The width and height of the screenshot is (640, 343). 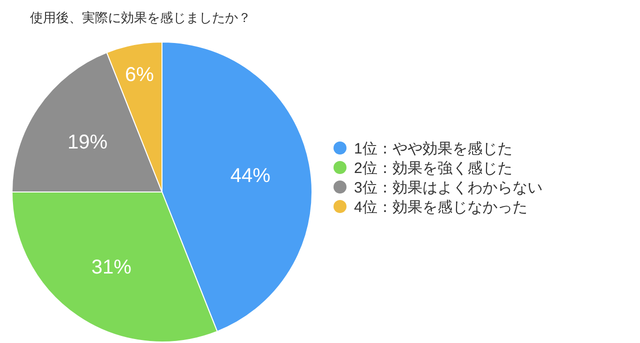 What do you see at coordinates (448, 188) in the screenshot?
I see `legend-label: 3位：効果はよくわからない` at bounding box center [448, 188].